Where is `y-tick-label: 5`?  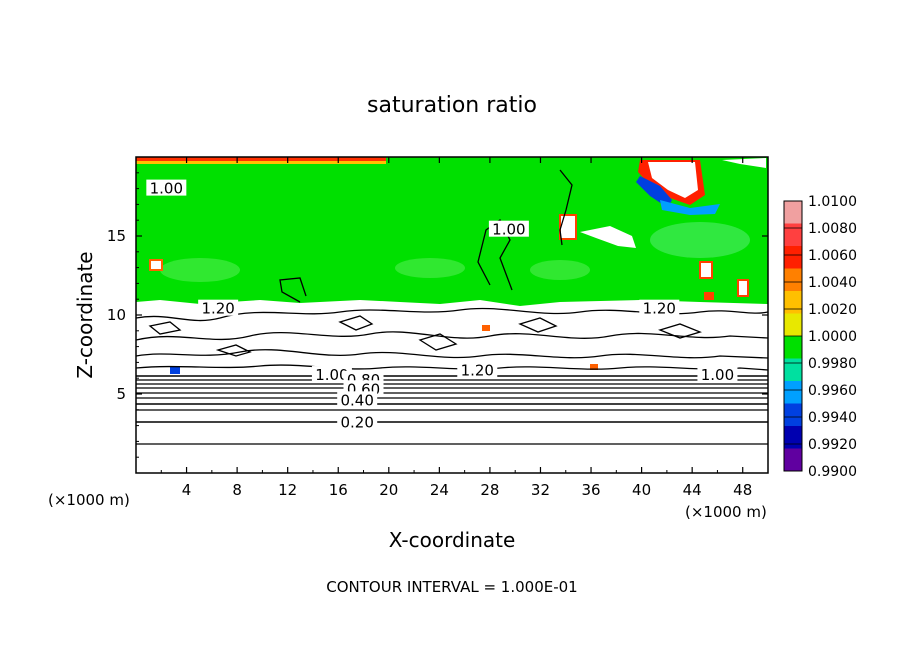
y-tick-label: 5 is located at coordinates (121, 394).